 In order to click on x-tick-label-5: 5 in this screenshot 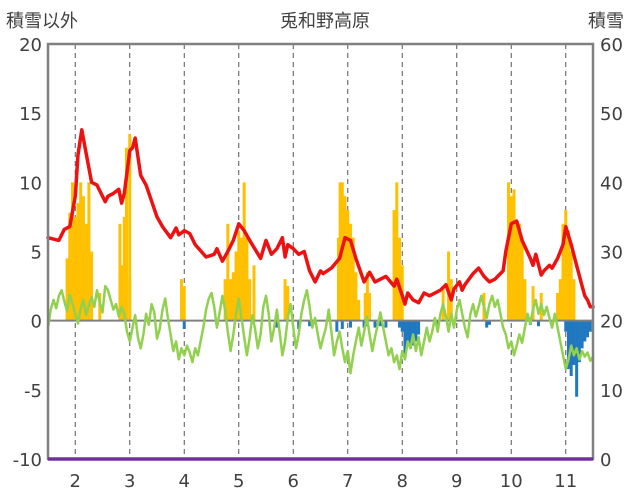, I will do `click(238, 481)`.